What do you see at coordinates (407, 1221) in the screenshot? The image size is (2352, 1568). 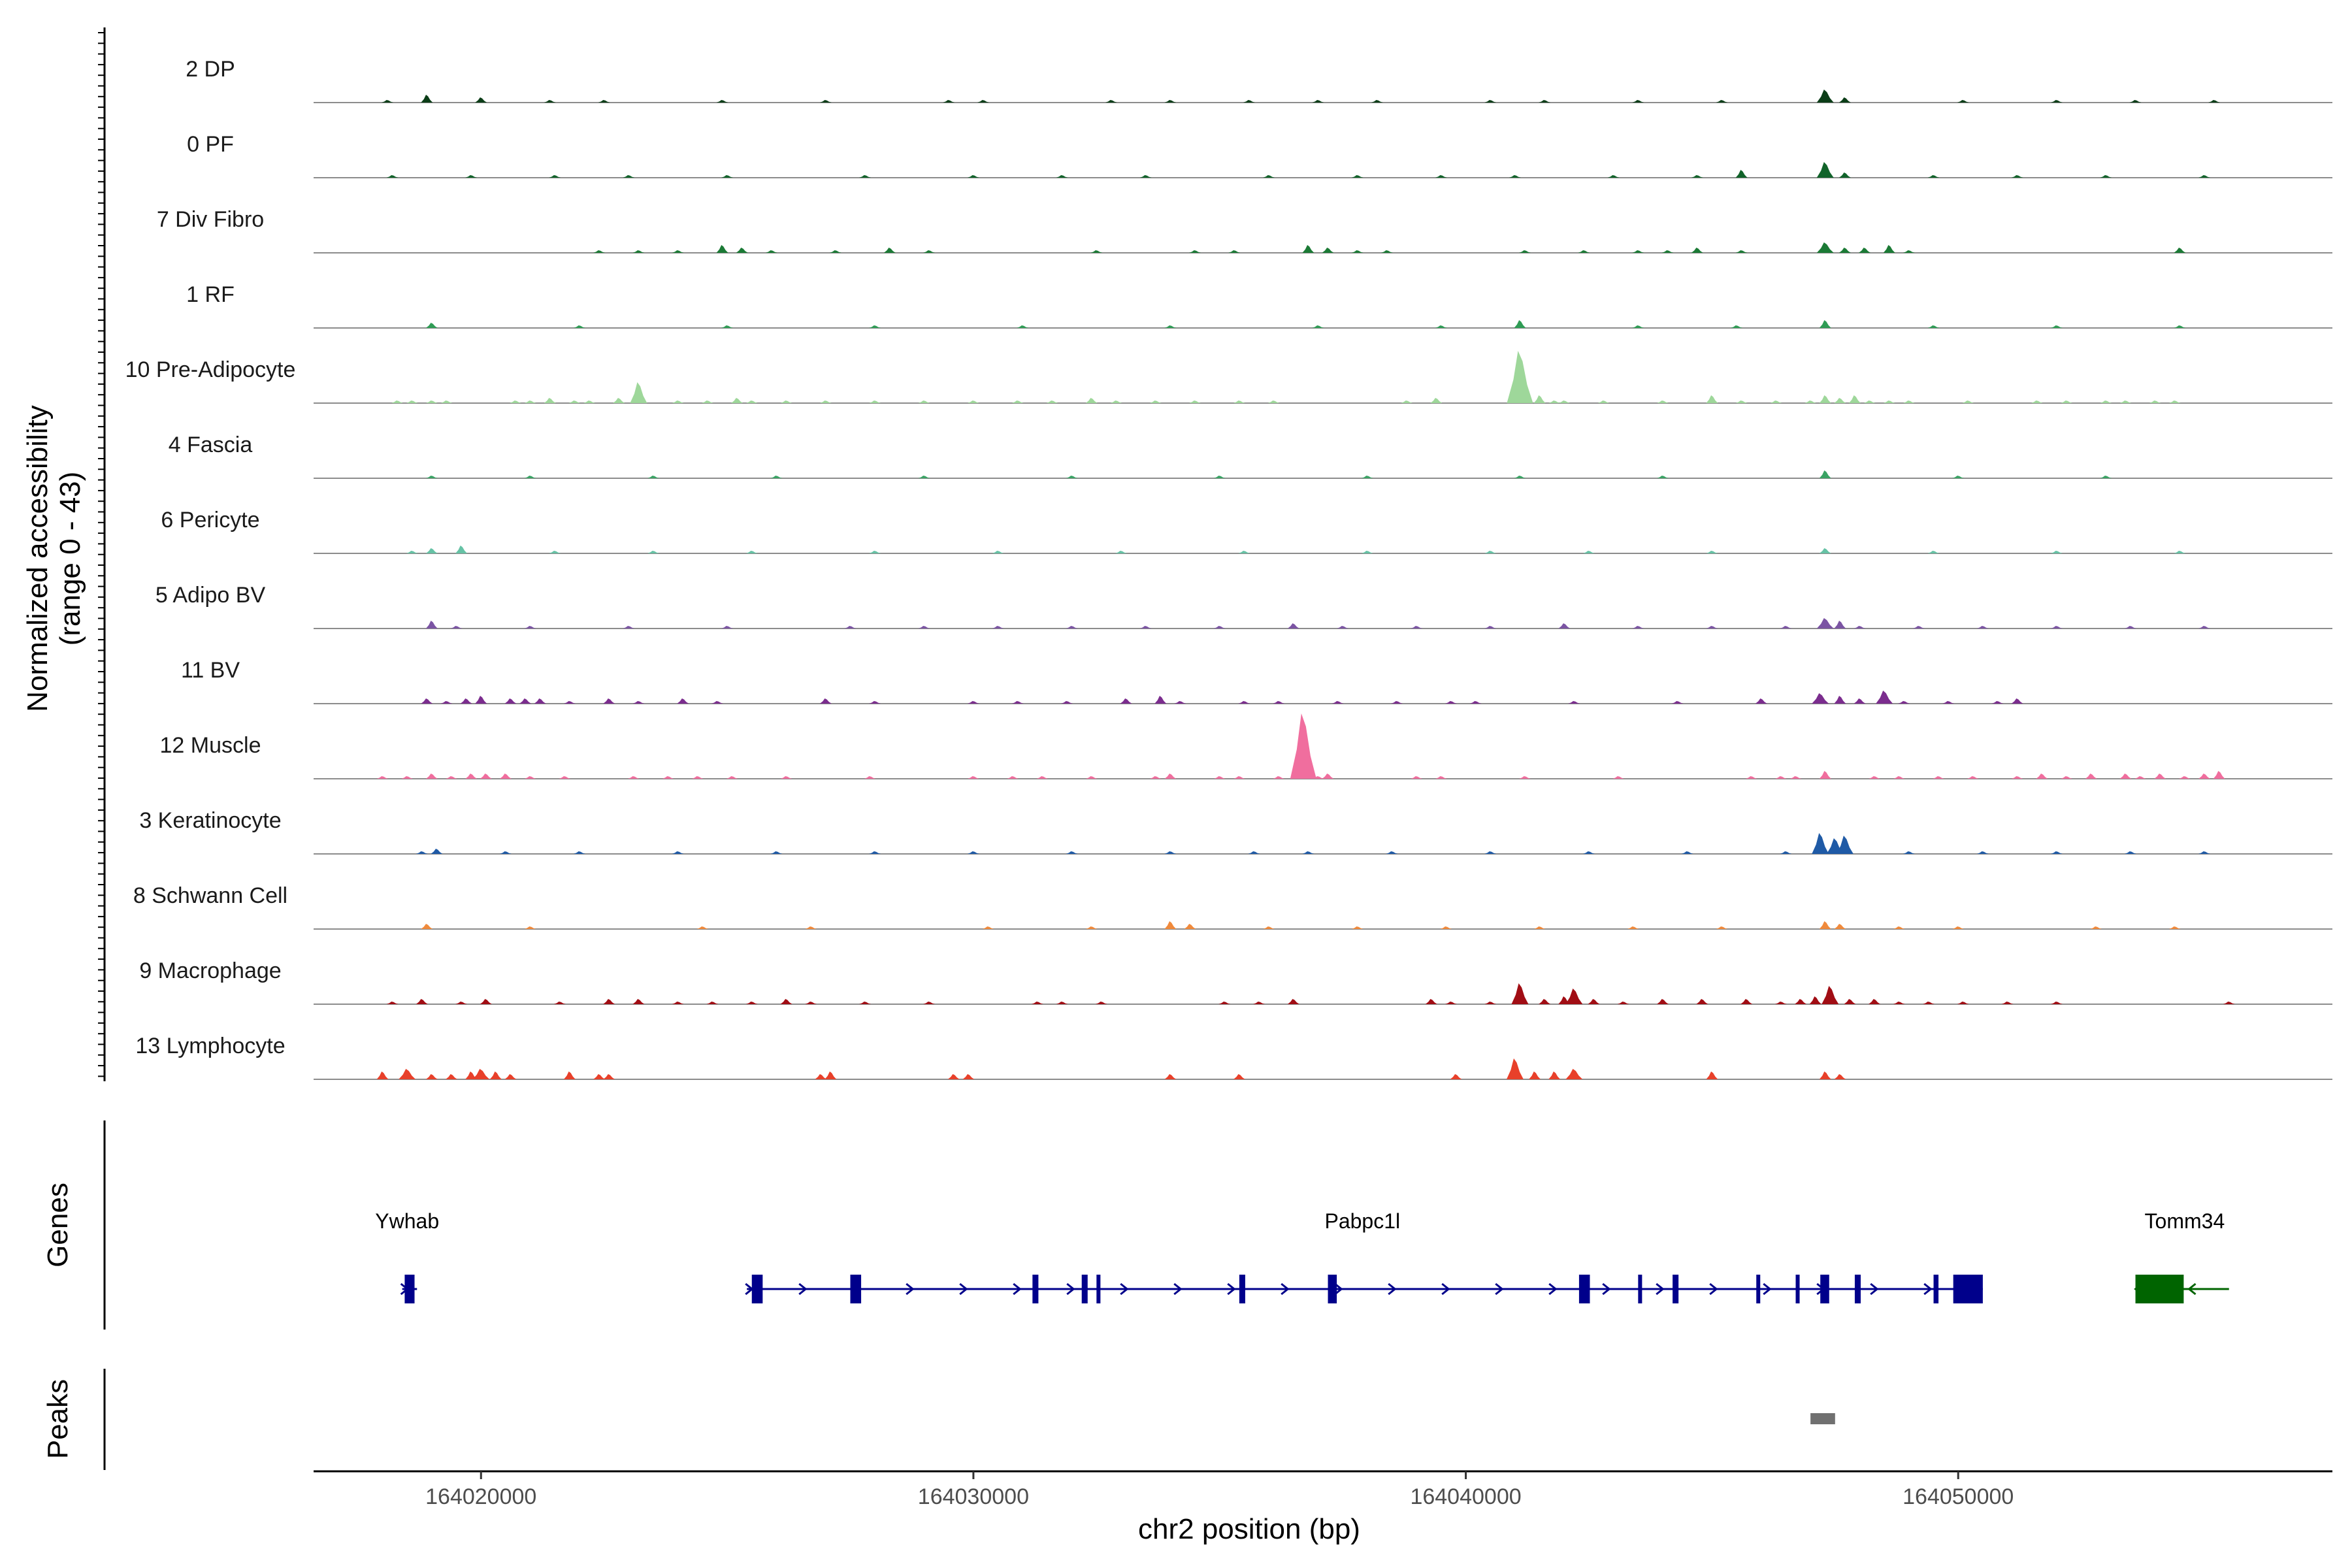 I see `gene-label: Ywhab` at bounding box center [407, 1221].